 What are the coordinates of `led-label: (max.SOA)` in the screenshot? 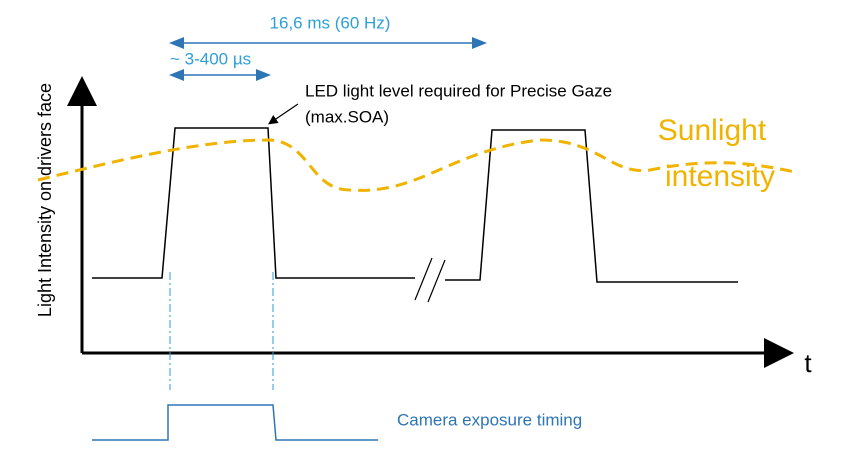 It's located at (347, 116).